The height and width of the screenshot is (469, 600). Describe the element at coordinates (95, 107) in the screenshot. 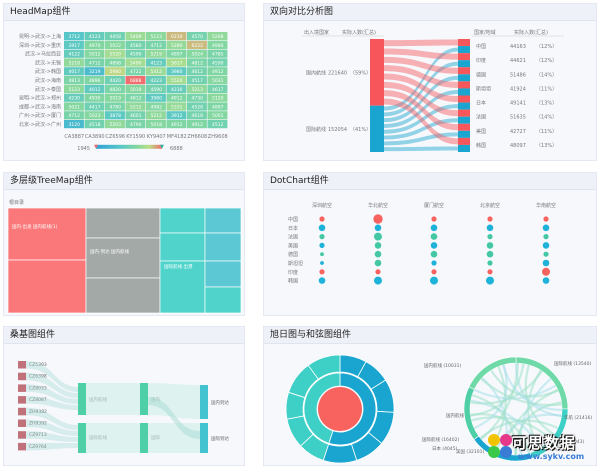

I see `heatmap-cell-value: 4417` at that location.